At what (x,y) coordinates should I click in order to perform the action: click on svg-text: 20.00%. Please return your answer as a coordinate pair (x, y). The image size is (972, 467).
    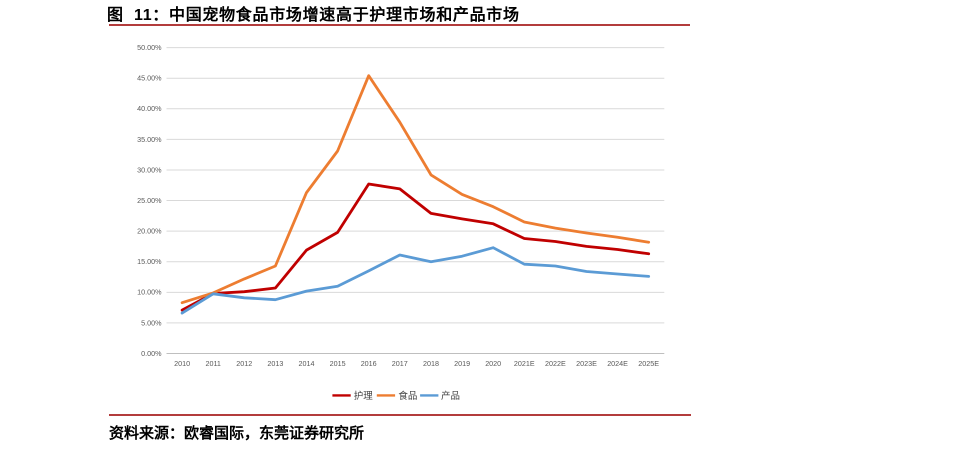
    Looking at the image, I should click on (149, 231).